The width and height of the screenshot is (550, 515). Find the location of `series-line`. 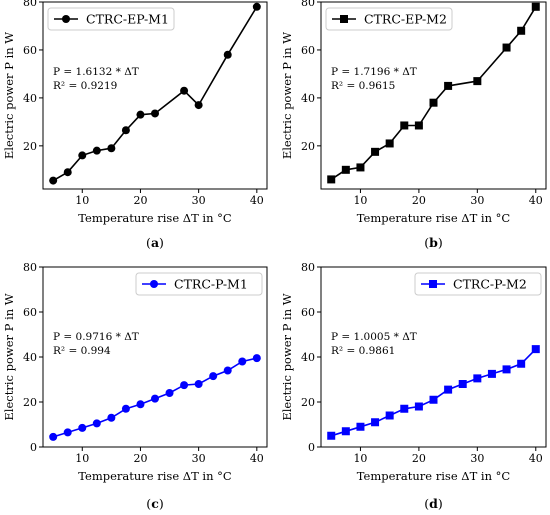

series-line is located at coordinates (433, 93).